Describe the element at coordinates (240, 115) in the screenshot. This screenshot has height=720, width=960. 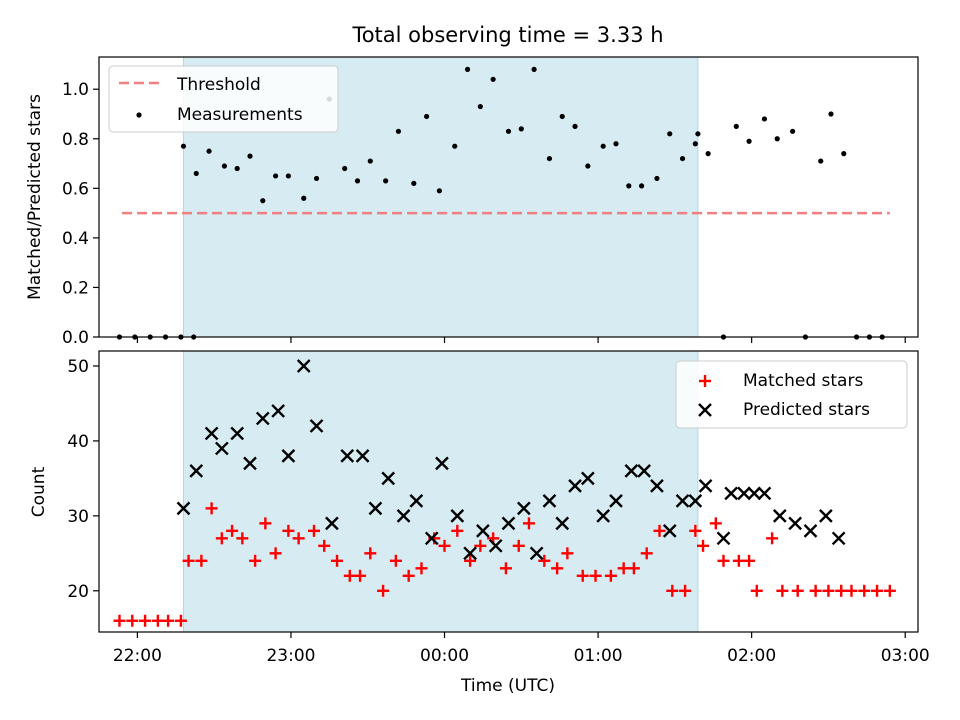
I see `legend-measurements-label: Measurements` at that location.